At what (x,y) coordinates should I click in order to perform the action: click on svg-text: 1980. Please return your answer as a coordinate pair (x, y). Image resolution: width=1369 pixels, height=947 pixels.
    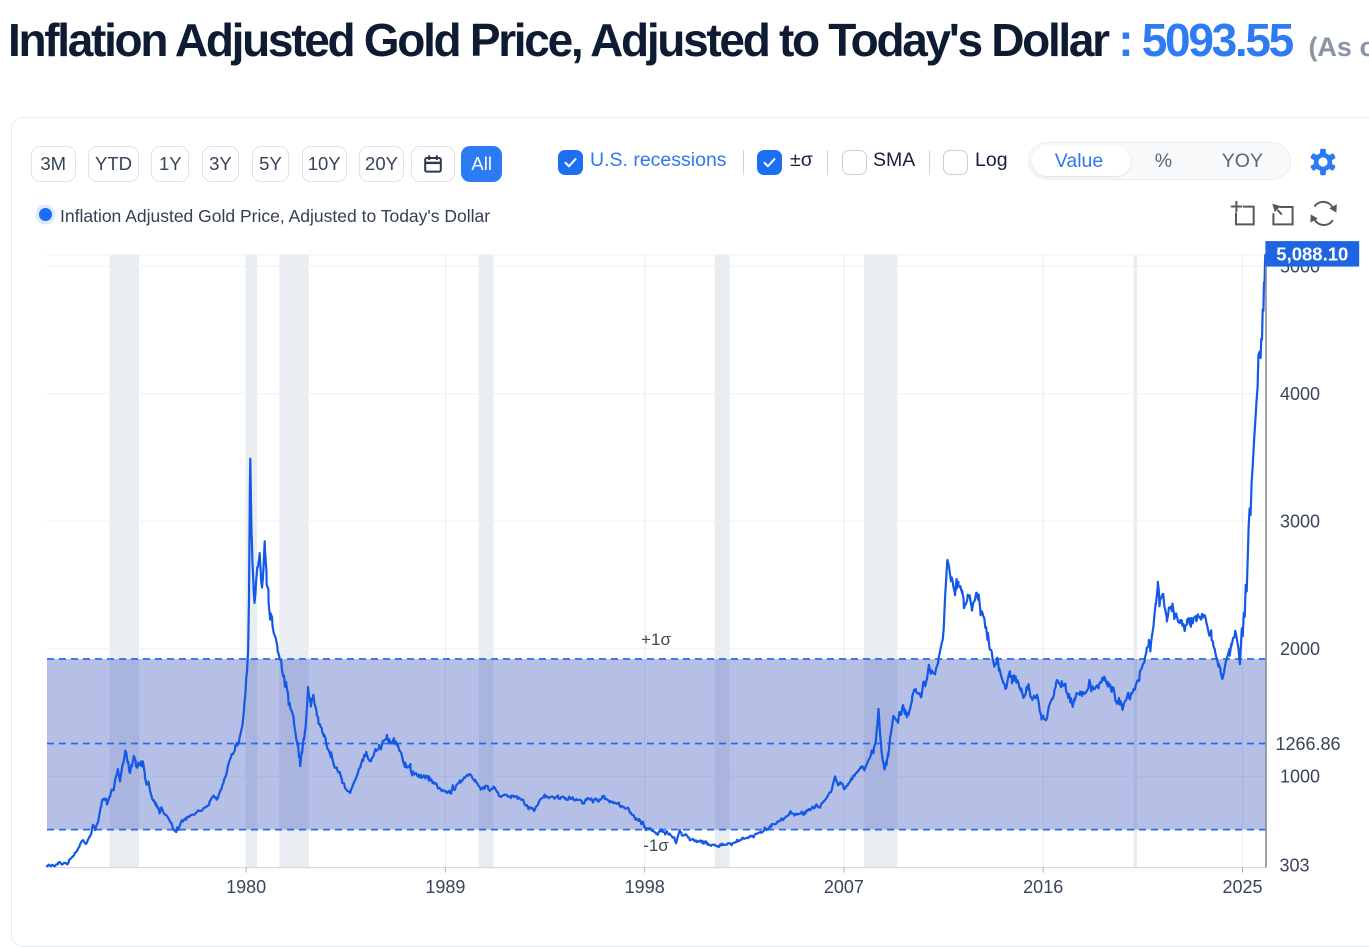
    Looking at the image, I should click on (246, 887).